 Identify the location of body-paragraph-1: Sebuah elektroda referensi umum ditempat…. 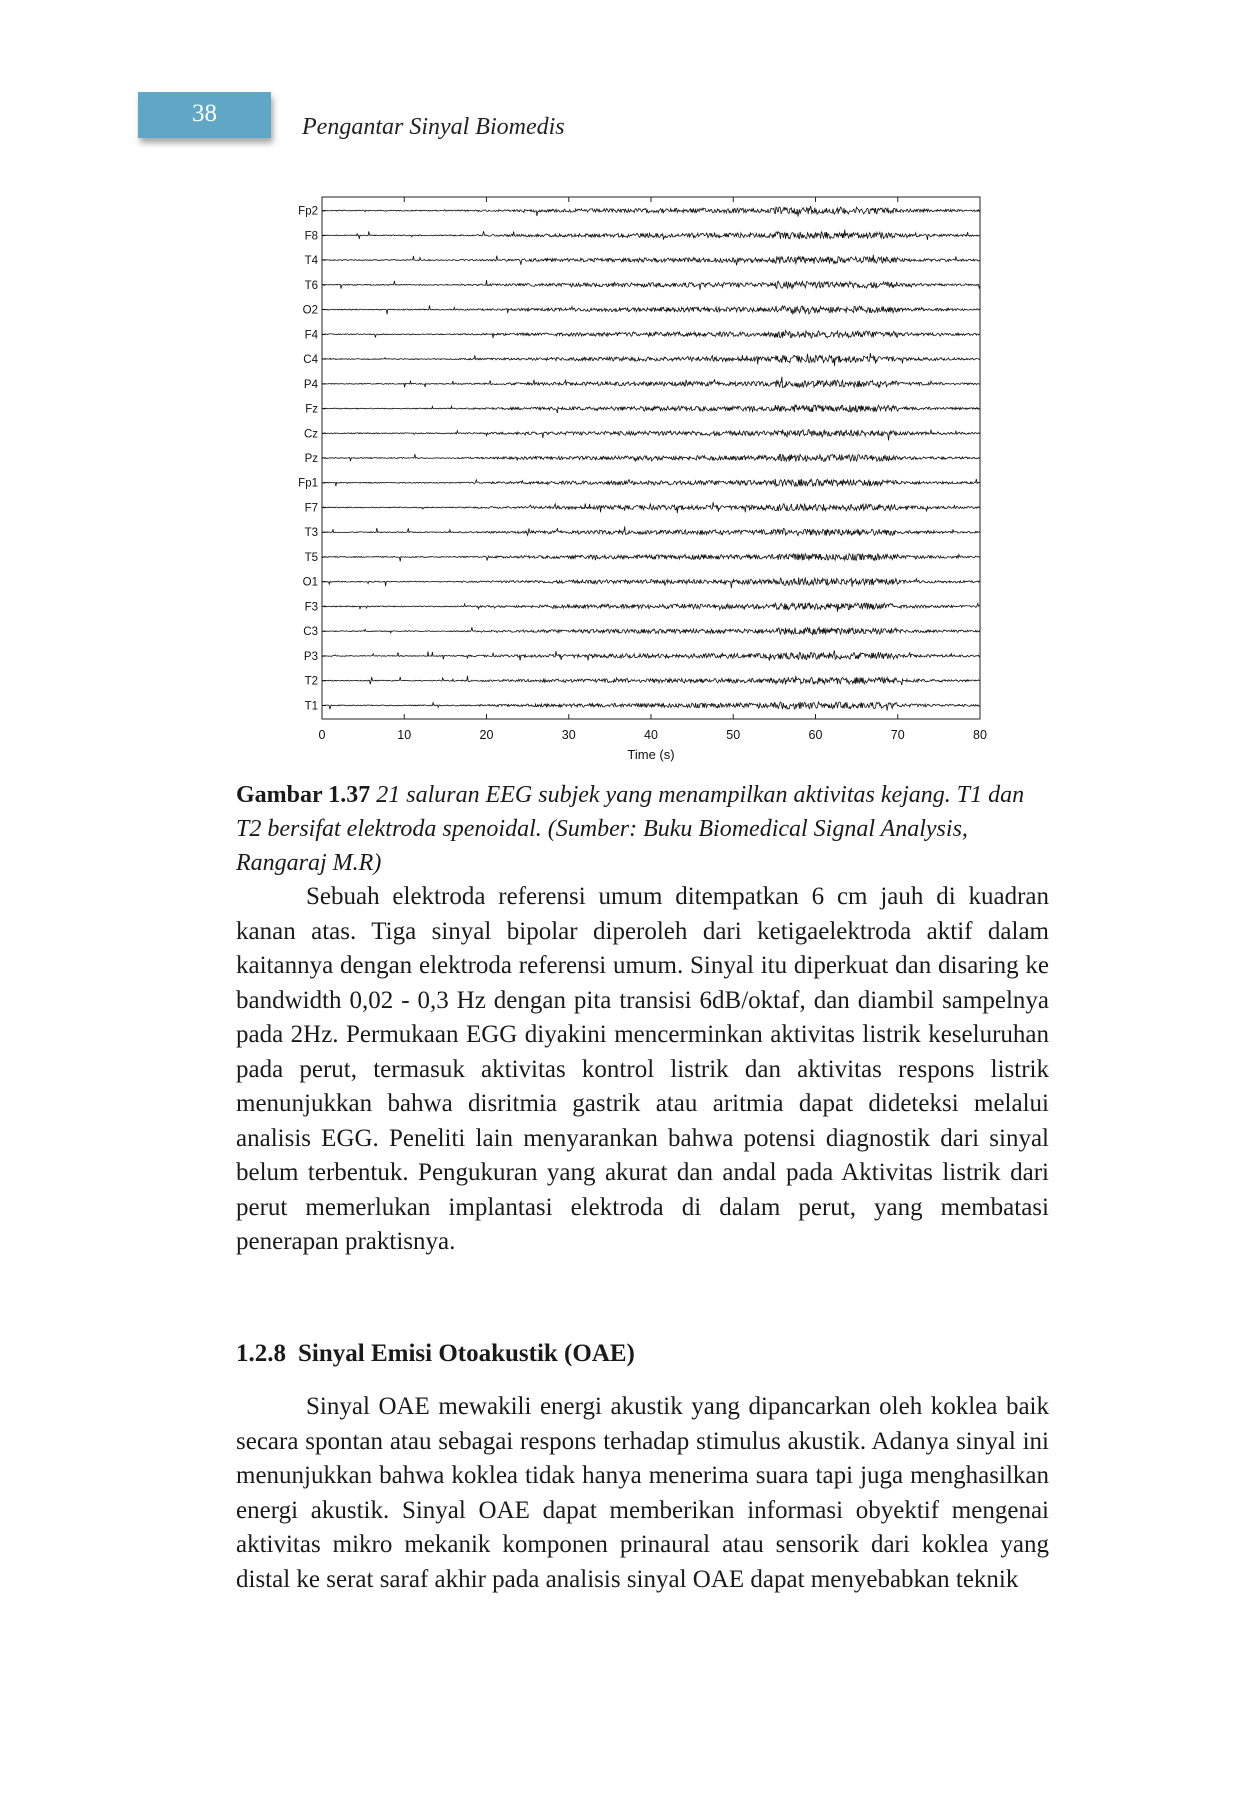
(642, 1069).